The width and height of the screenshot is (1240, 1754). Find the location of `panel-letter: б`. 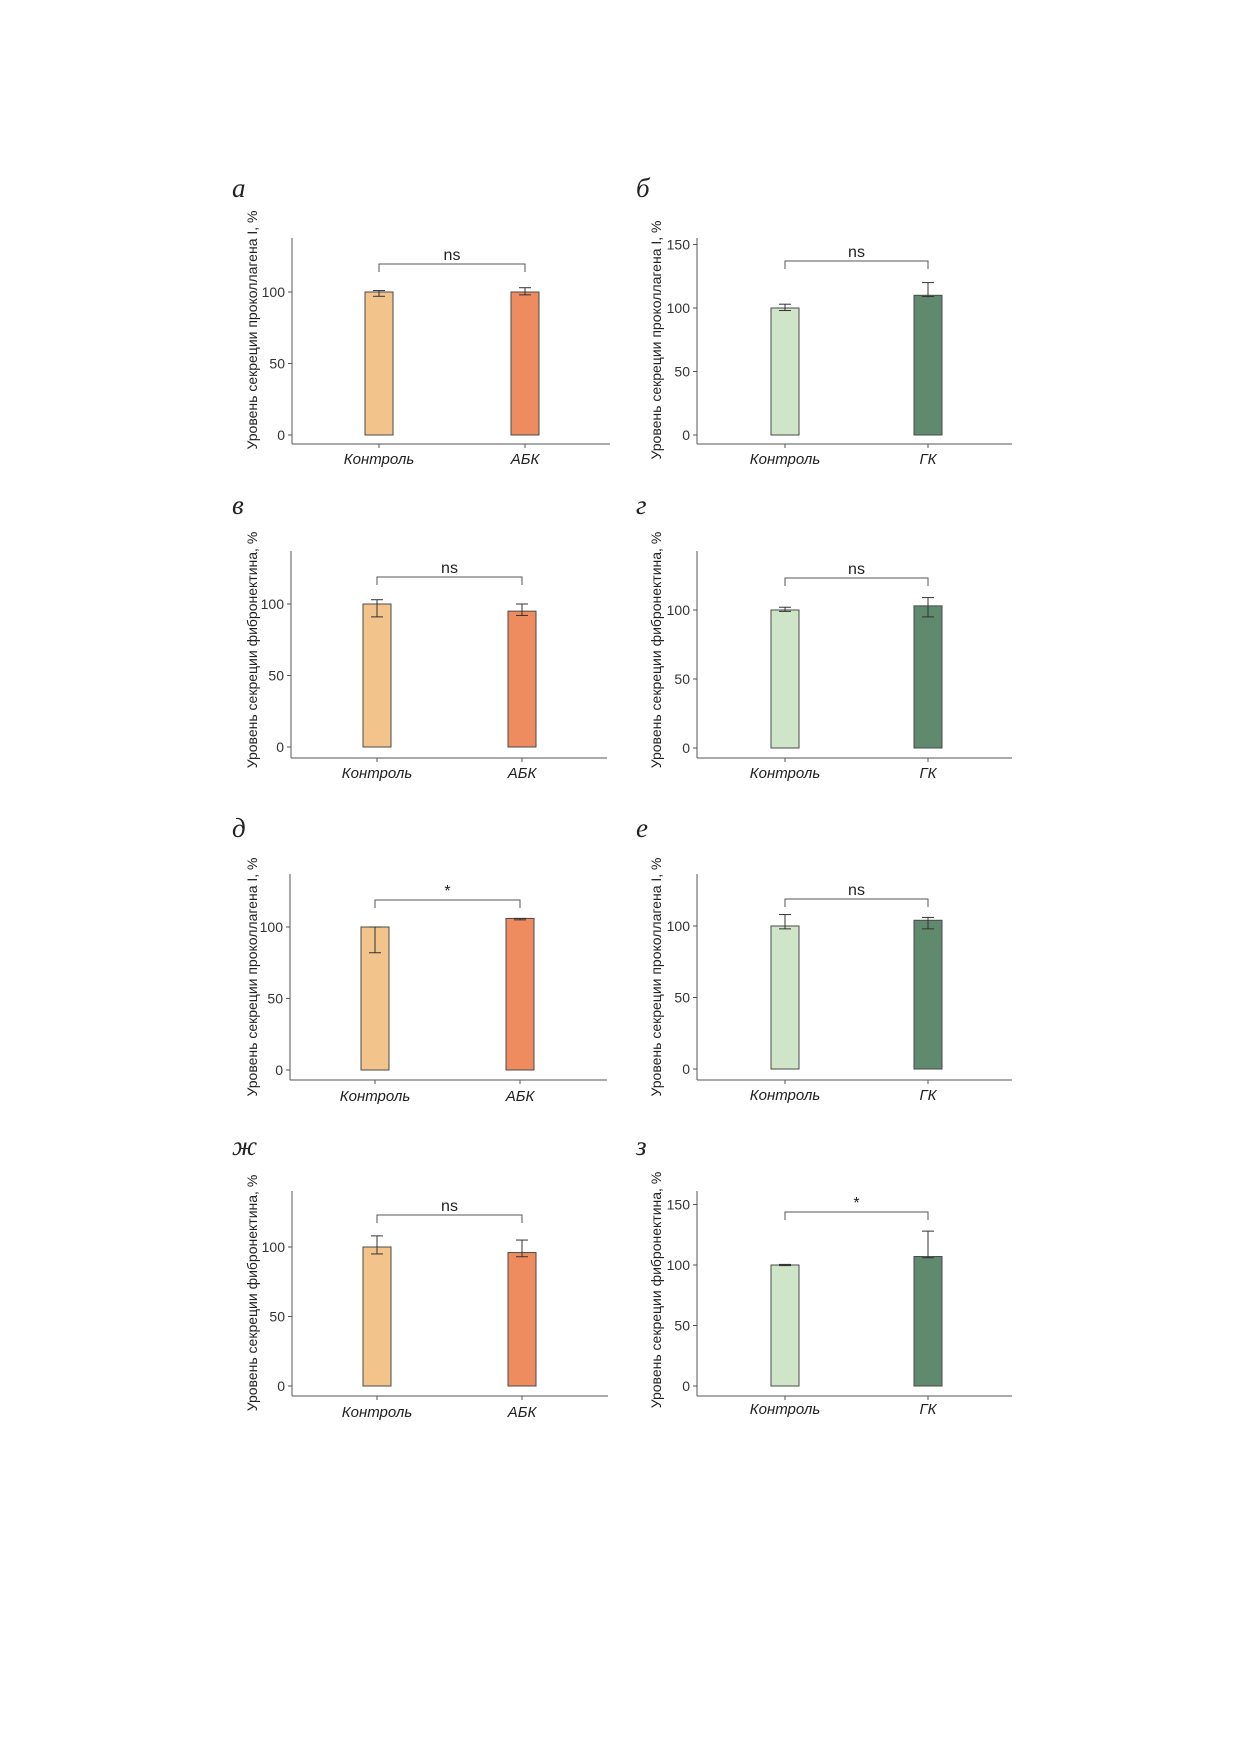

panel-letter: б is located at coordinates (643, 188).